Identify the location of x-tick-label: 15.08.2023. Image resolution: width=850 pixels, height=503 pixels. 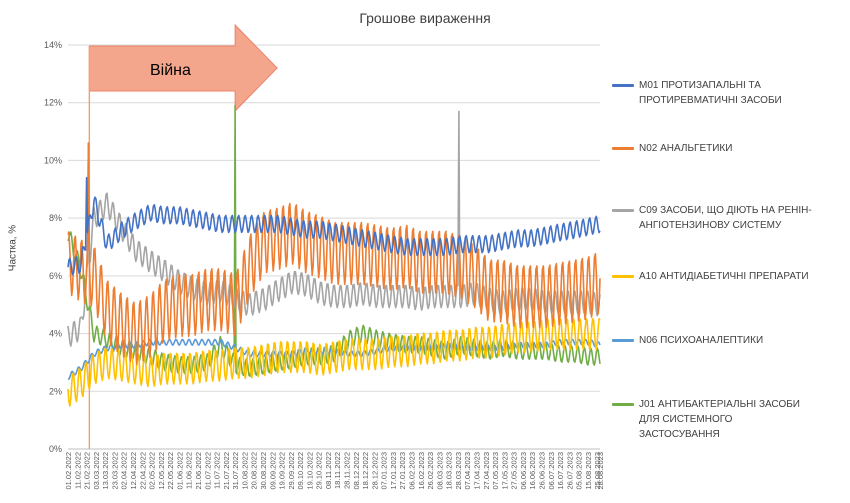
(588, 471).